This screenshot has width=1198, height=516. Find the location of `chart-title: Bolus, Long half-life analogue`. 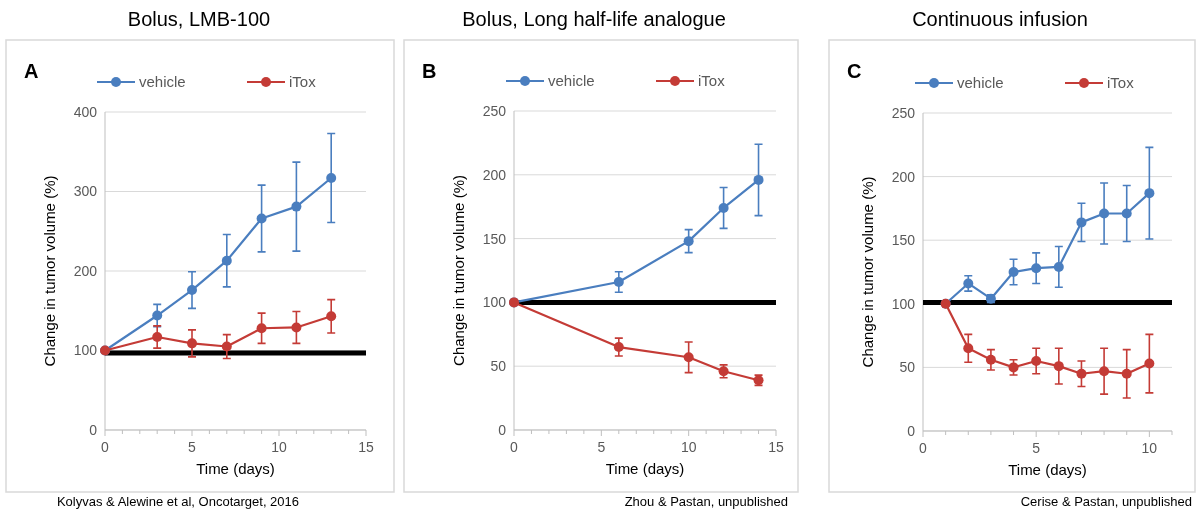

chart-title: Bolus, Long half-life analogue is located at coordinates (594, 19).